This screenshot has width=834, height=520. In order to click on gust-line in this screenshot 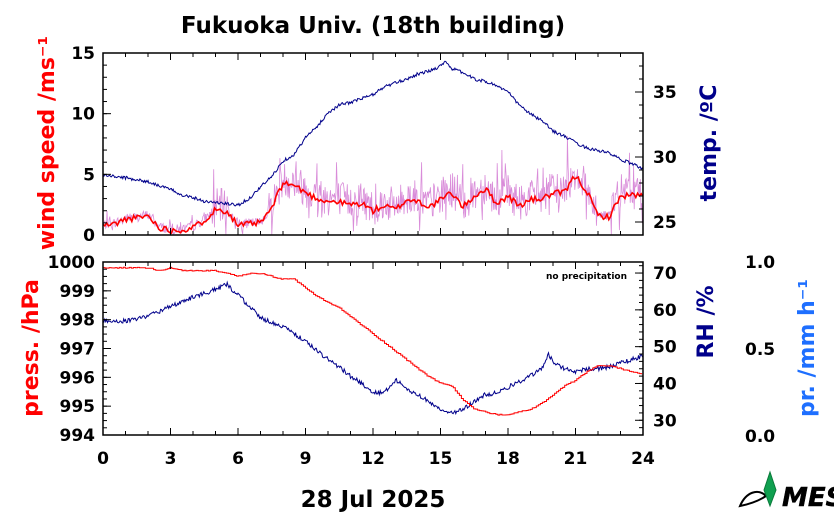, I will do `click(372, 185)`.